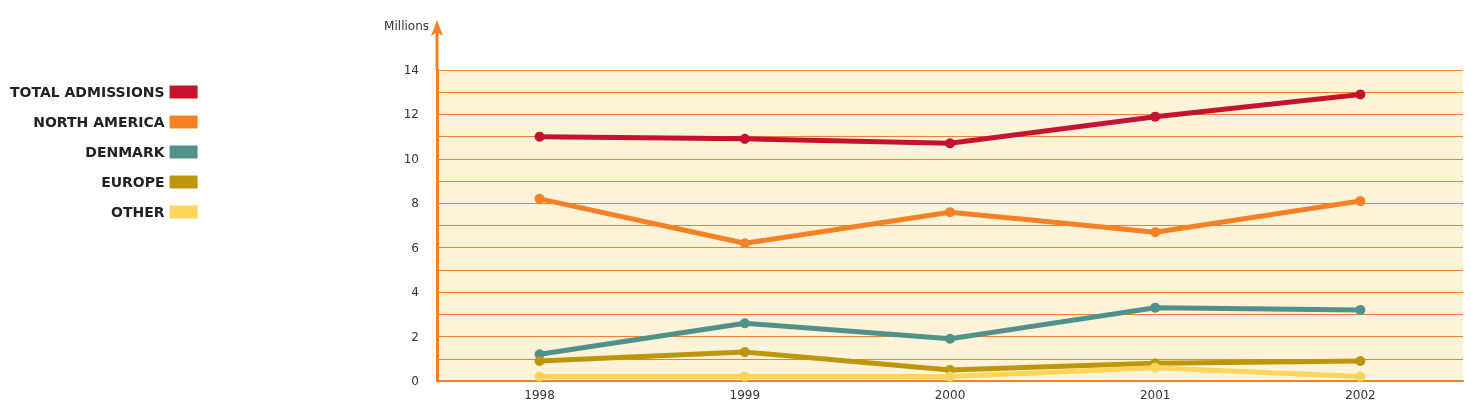  Describe the element at coordinates (415, 247) in the screenshot. I see `y-tick-label: 6` at that location.